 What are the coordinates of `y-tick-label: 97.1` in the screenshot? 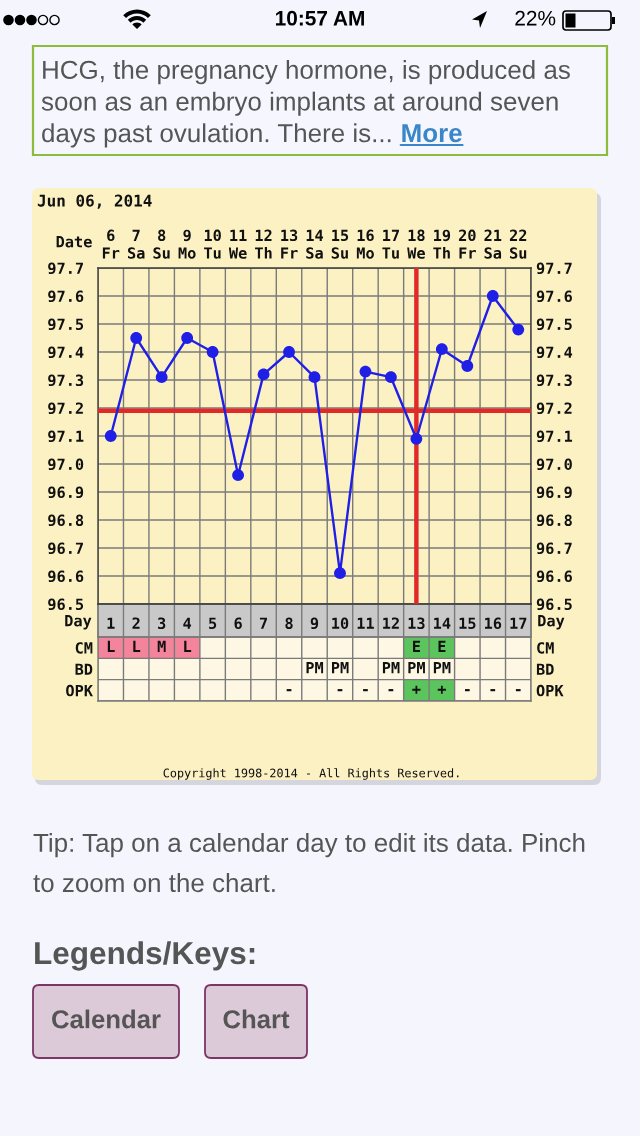 It's located at (66, 436).